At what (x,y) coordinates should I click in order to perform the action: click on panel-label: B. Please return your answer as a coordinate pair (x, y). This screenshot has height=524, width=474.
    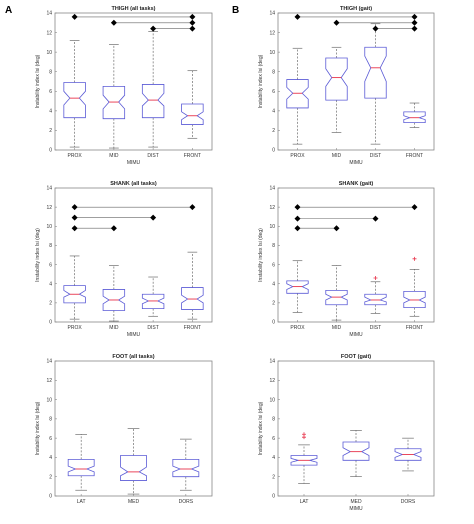
    Looking at the image, I should click on (235, 10).